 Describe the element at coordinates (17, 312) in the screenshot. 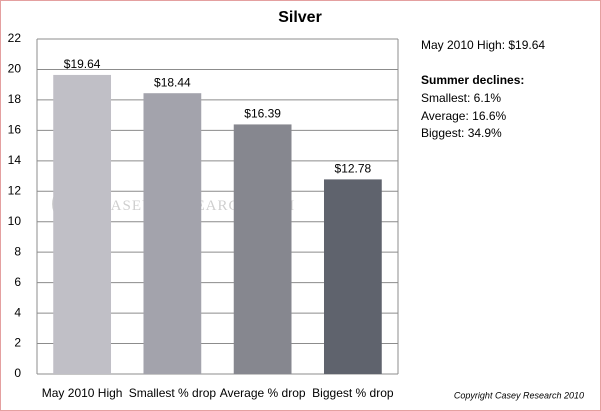

I see `y-tick-label: 4` at that location.